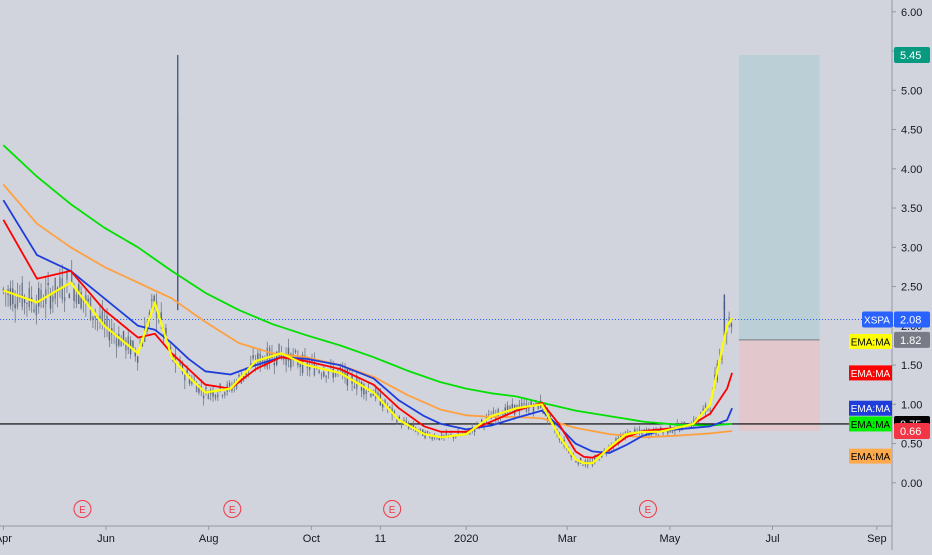 This screenshot has width=932, height=555. Describe the element at coordinates (877, 539) in the screenshot. I see `x-tick-label: Sep` at that location.